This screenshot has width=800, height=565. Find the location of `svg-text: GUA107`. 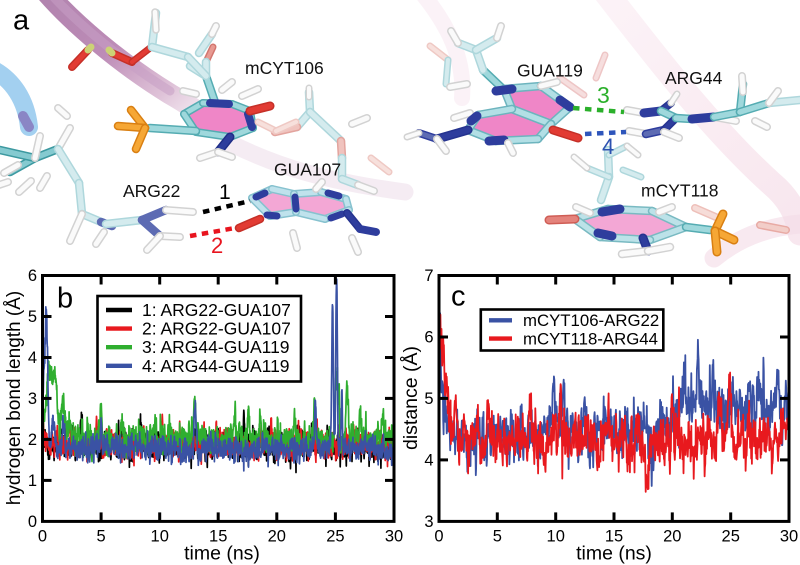

svg-text: GUA107 is located at coordinates (307, 170).